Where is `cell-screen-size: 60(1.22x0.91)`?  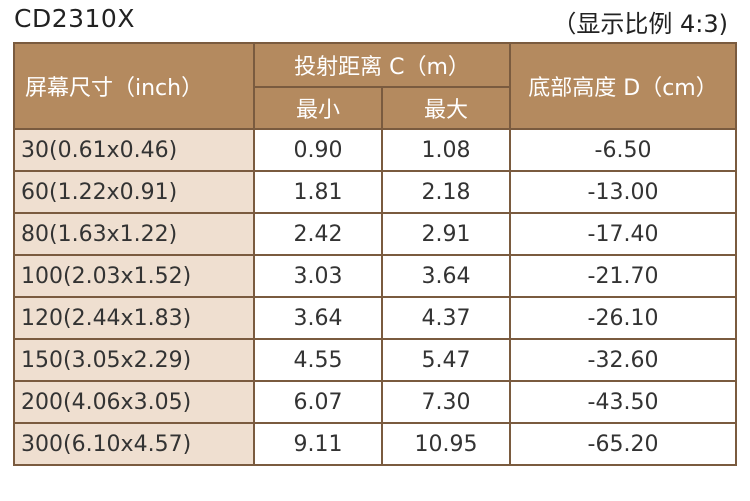
cell-screen-size: 60(1.22x0.91) is located at coordinates (134, 192).